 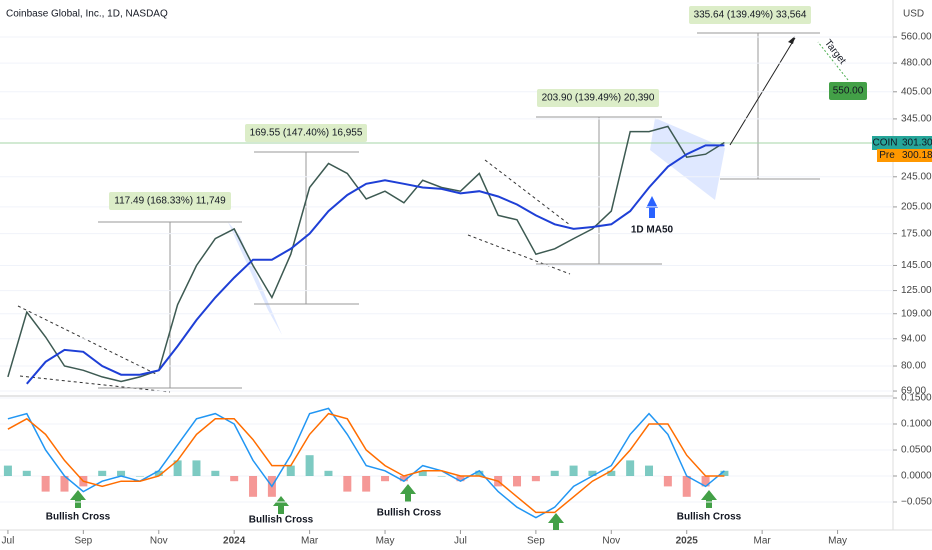 What do you see at coordinates (913, 338) in the screenshot?
I see `y-tick-label: 94.00` at bounding box center [913, 338].